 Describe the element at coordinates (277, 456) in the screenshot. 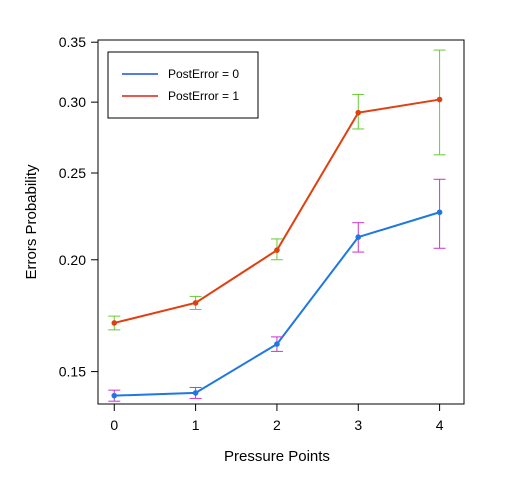

I see `x-axis-title: Pressure Points` at that location.